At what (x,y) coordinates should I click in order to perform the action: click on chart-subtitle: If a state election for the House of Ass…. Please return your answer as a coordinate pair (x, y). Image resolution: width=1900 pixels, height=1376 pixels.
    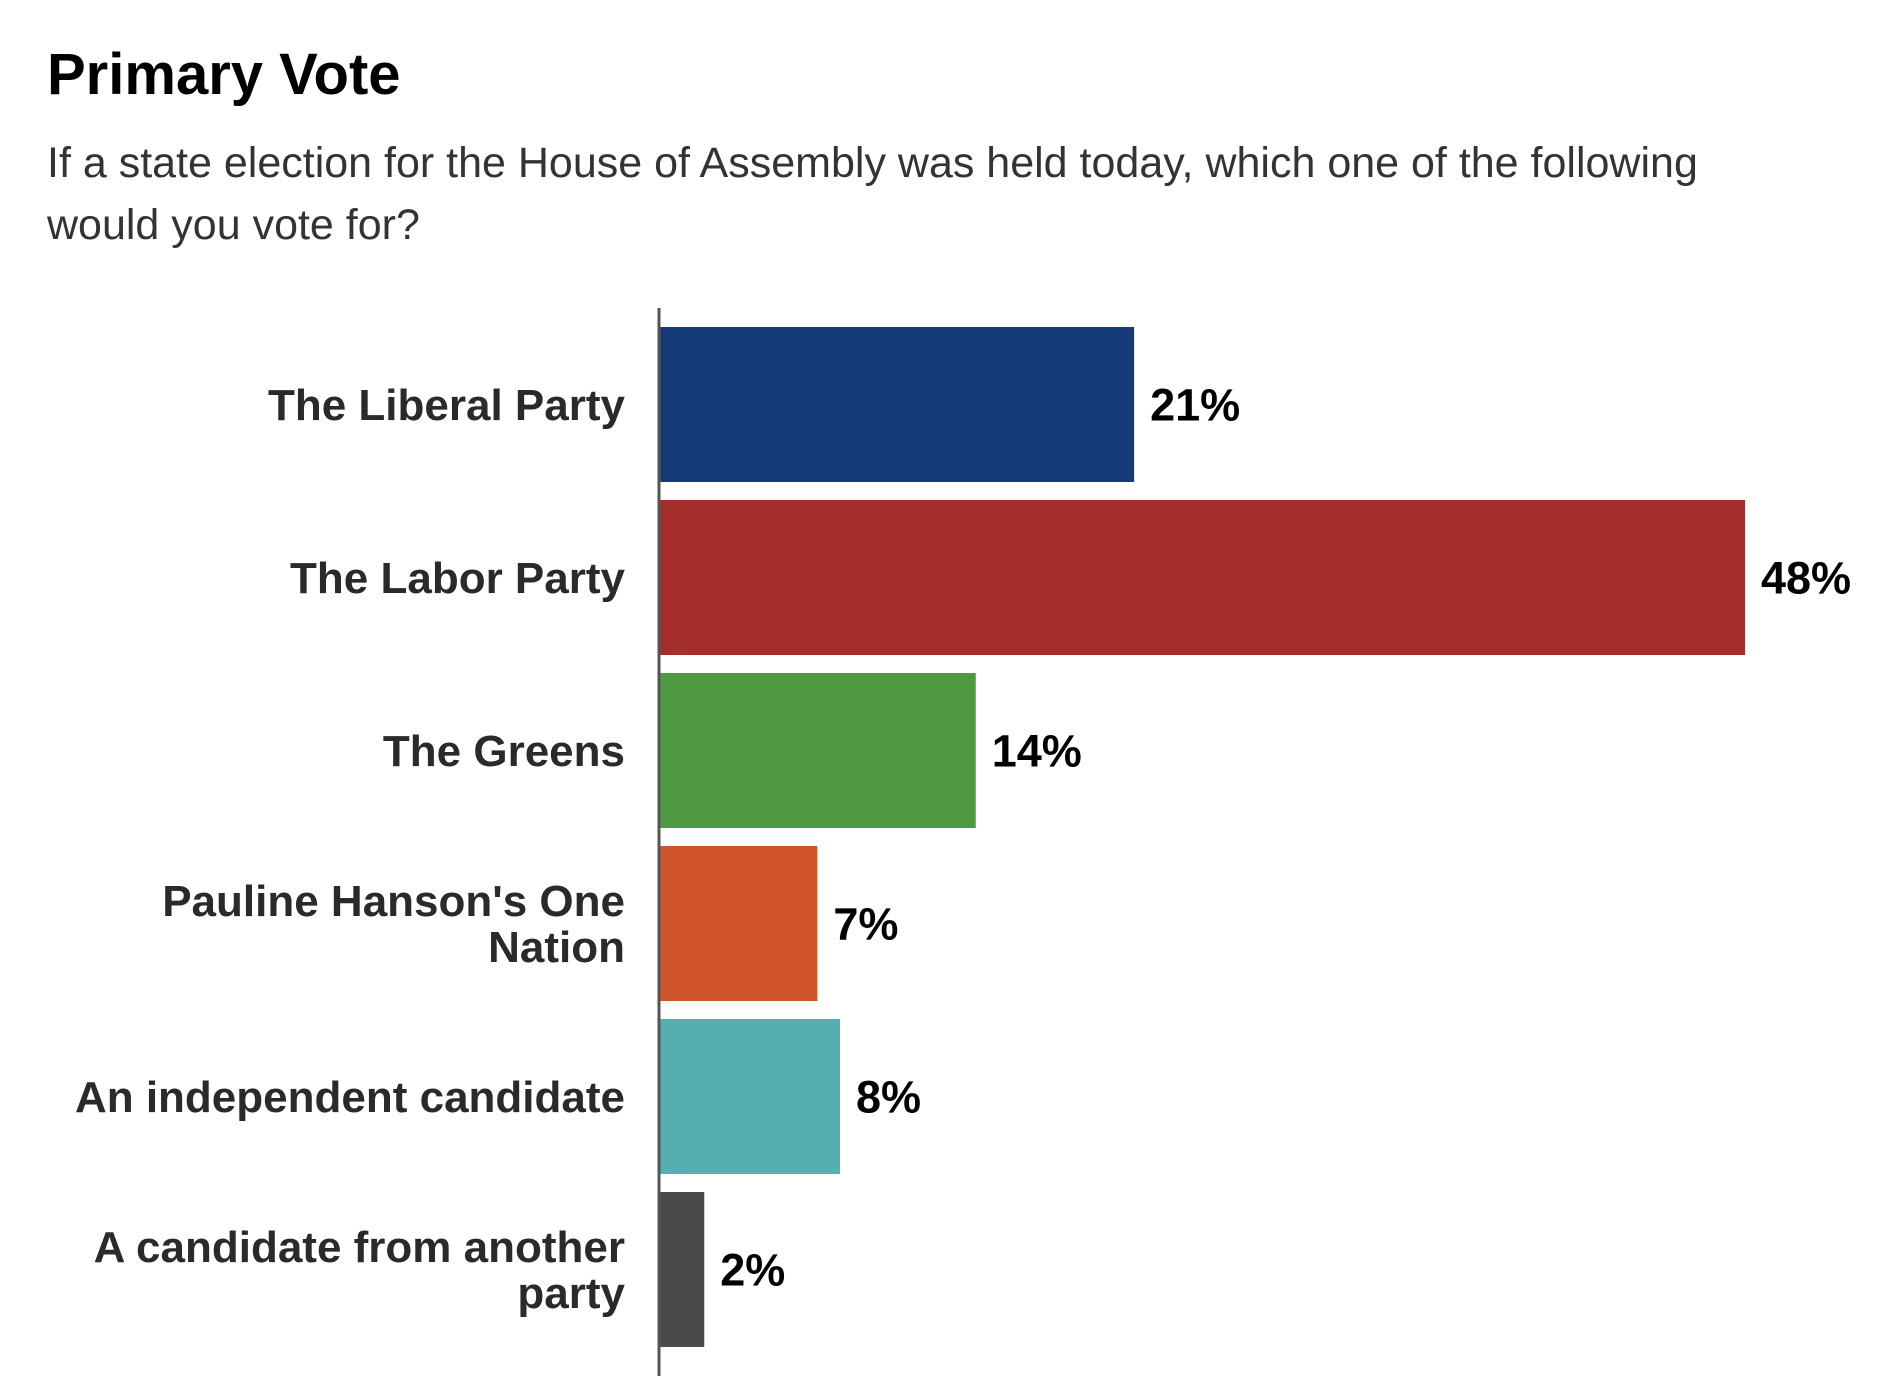
    Looking at the image, I should click on (872, 194).